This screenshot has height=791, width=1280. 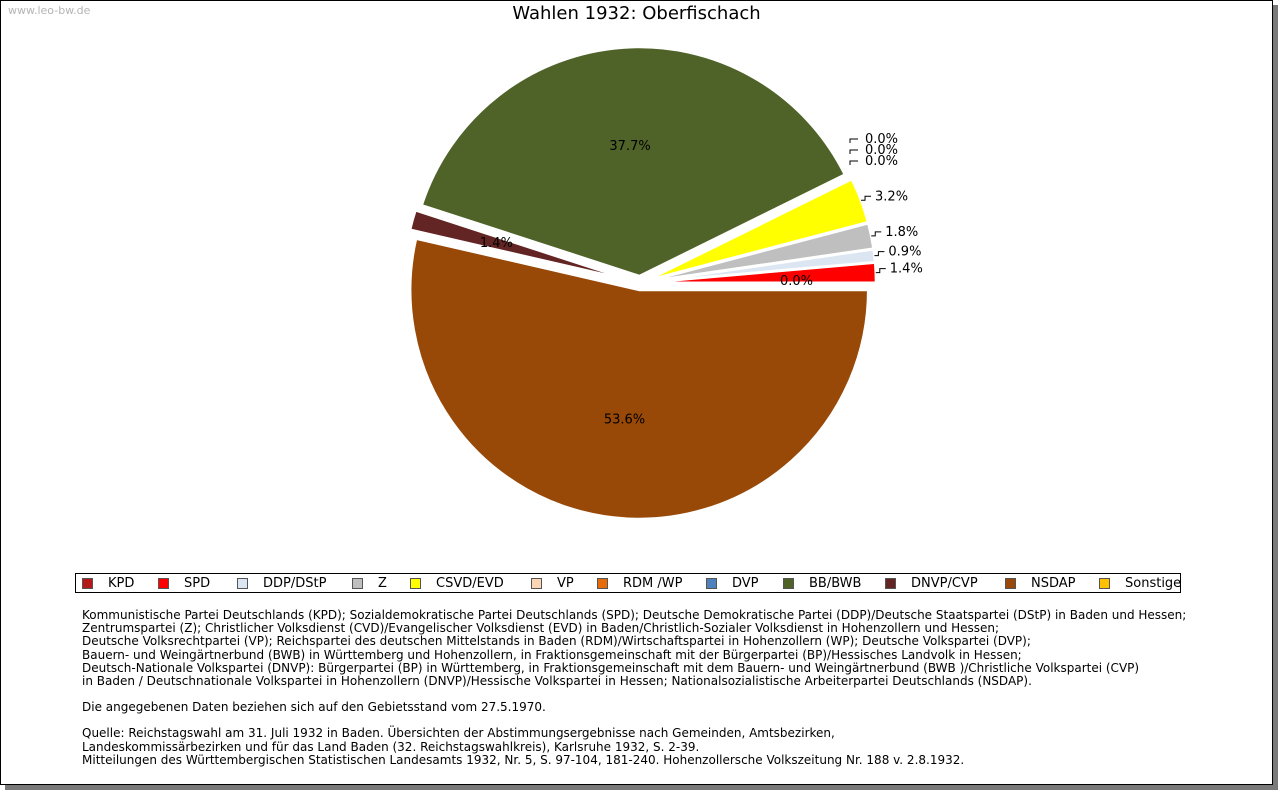 I want to click on legend-item-ddp-dstp: DDP/DStP, so click(x=281, y=583).